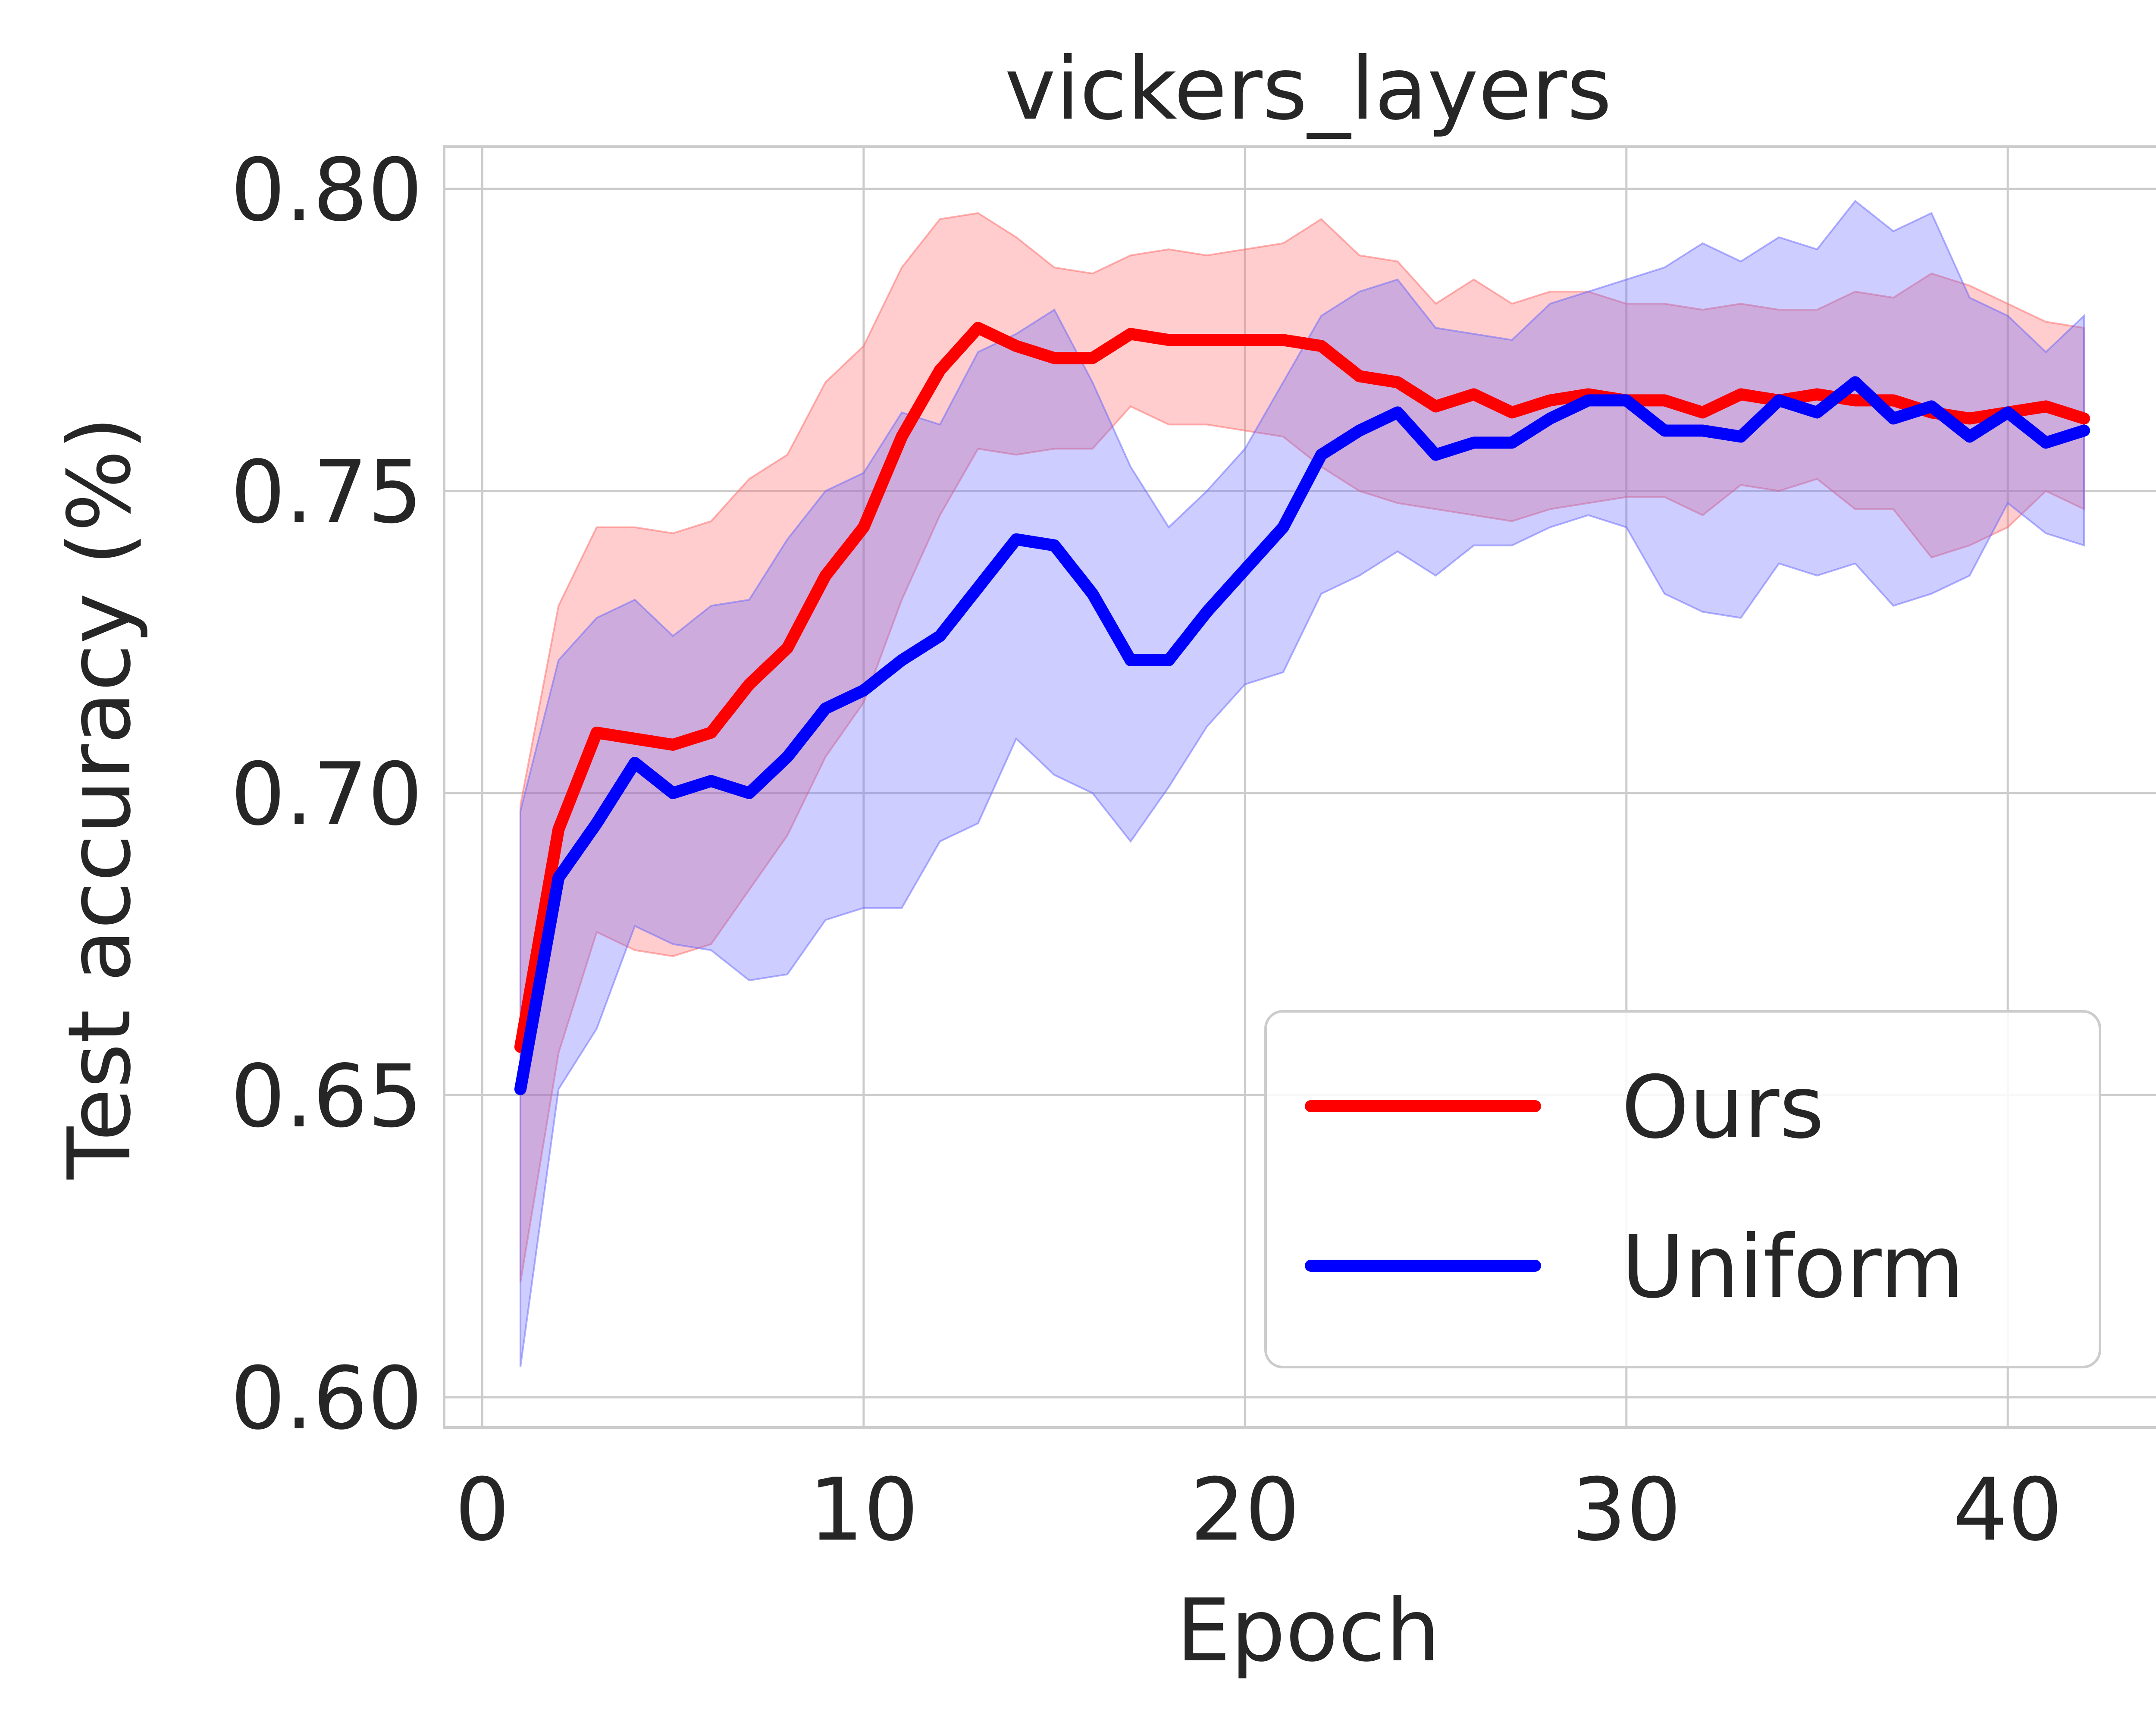 Image resolution: width=2156 pixels, height=1722 pixels. What do you see at coordinates (327, 1096) in the screenshot?
I see `y-tick-label: 0.65` at bounding box center [327, 1096].